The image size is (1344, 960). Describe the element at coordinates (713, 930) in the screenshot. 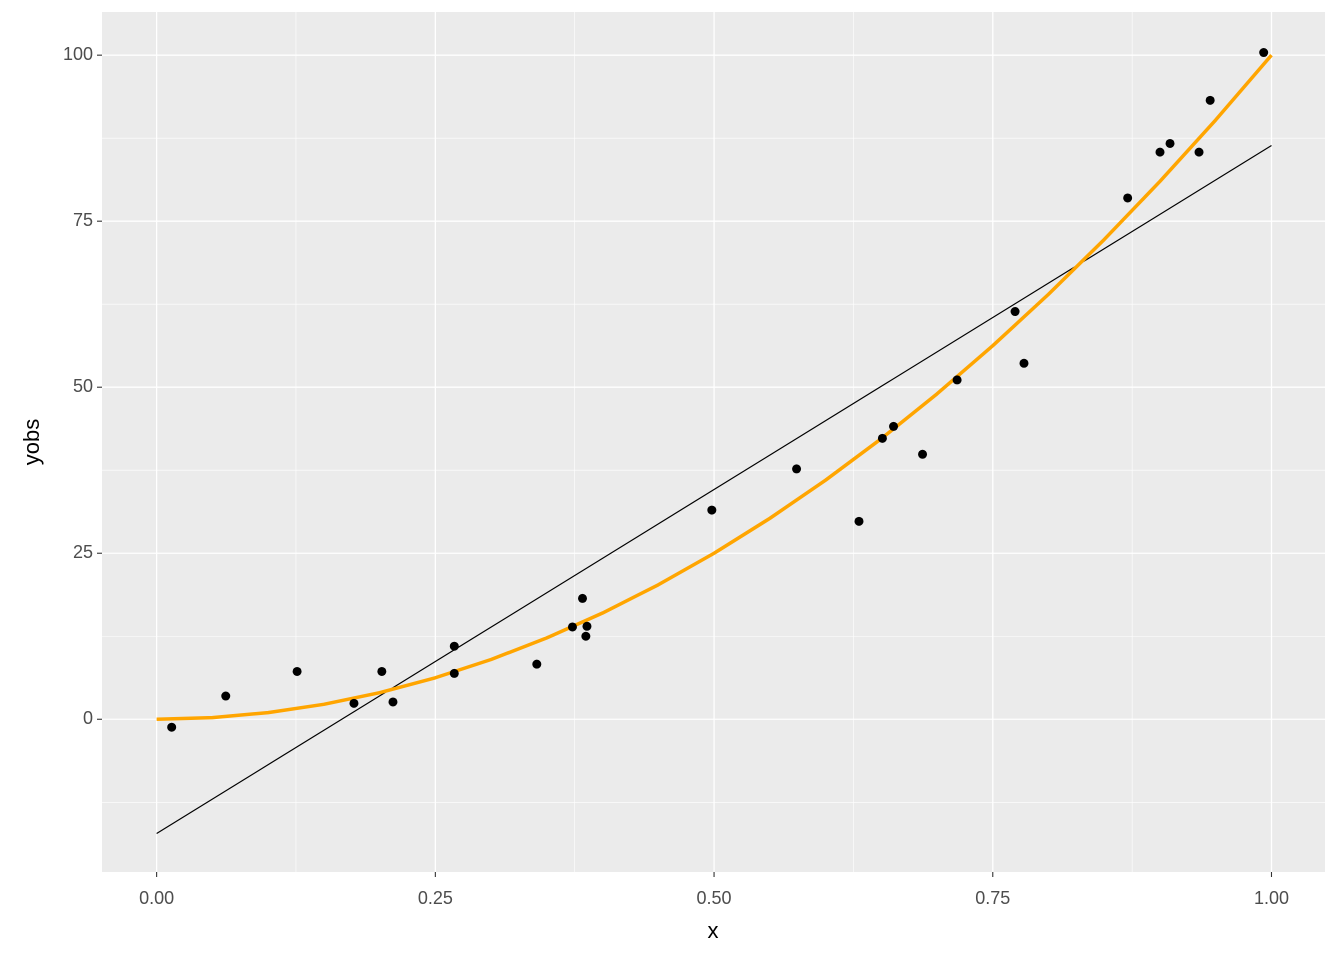

I see `x-axis-title: x` at that location.